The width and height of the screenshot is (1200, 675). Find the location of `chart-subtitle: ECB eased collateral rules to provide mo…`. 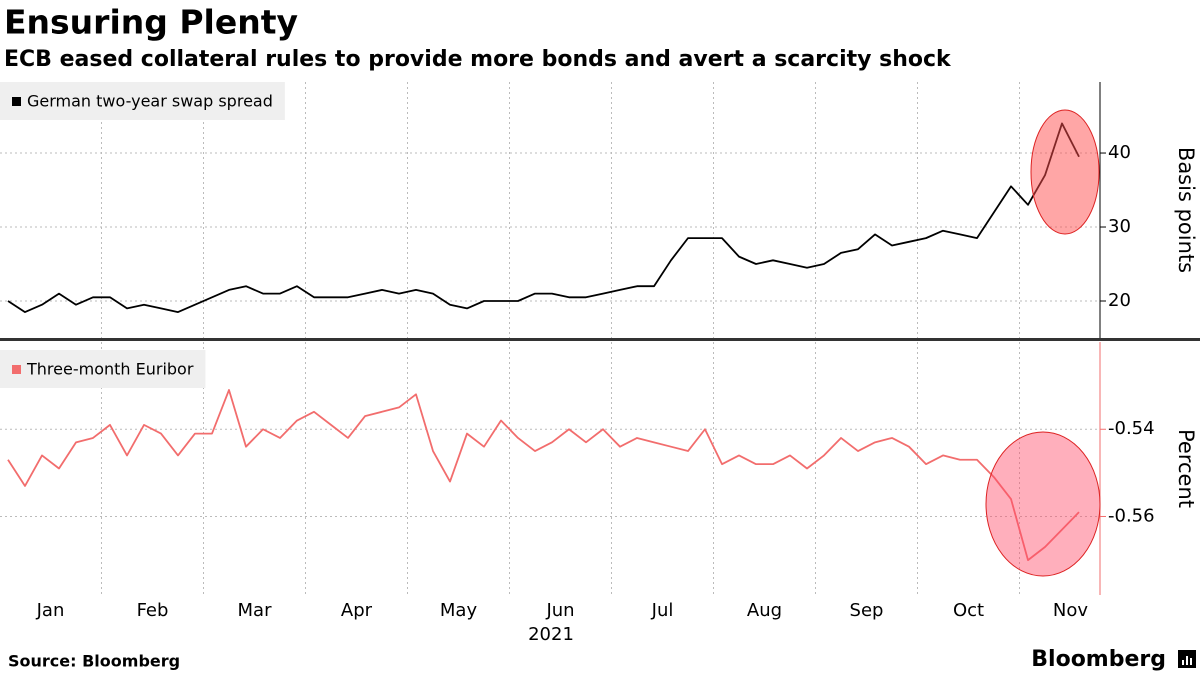

chart-subtitle: ECB eased collateral rules to provide mo… is located at coordinates (478, 59).